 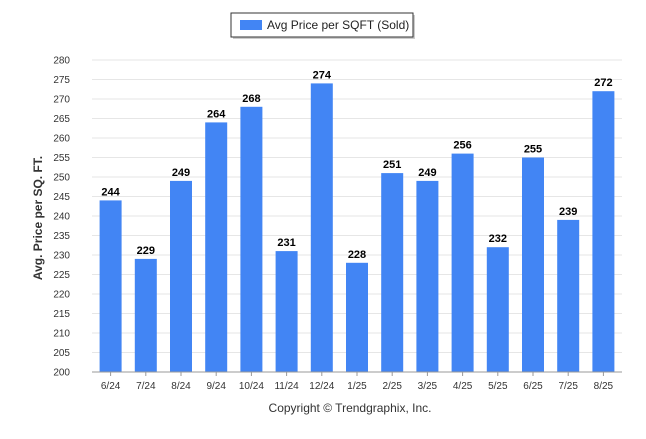 What do you see at coordinates (357, 255) in the screenshot?
I see `data-label: 228` at bounding box center [357, 255].